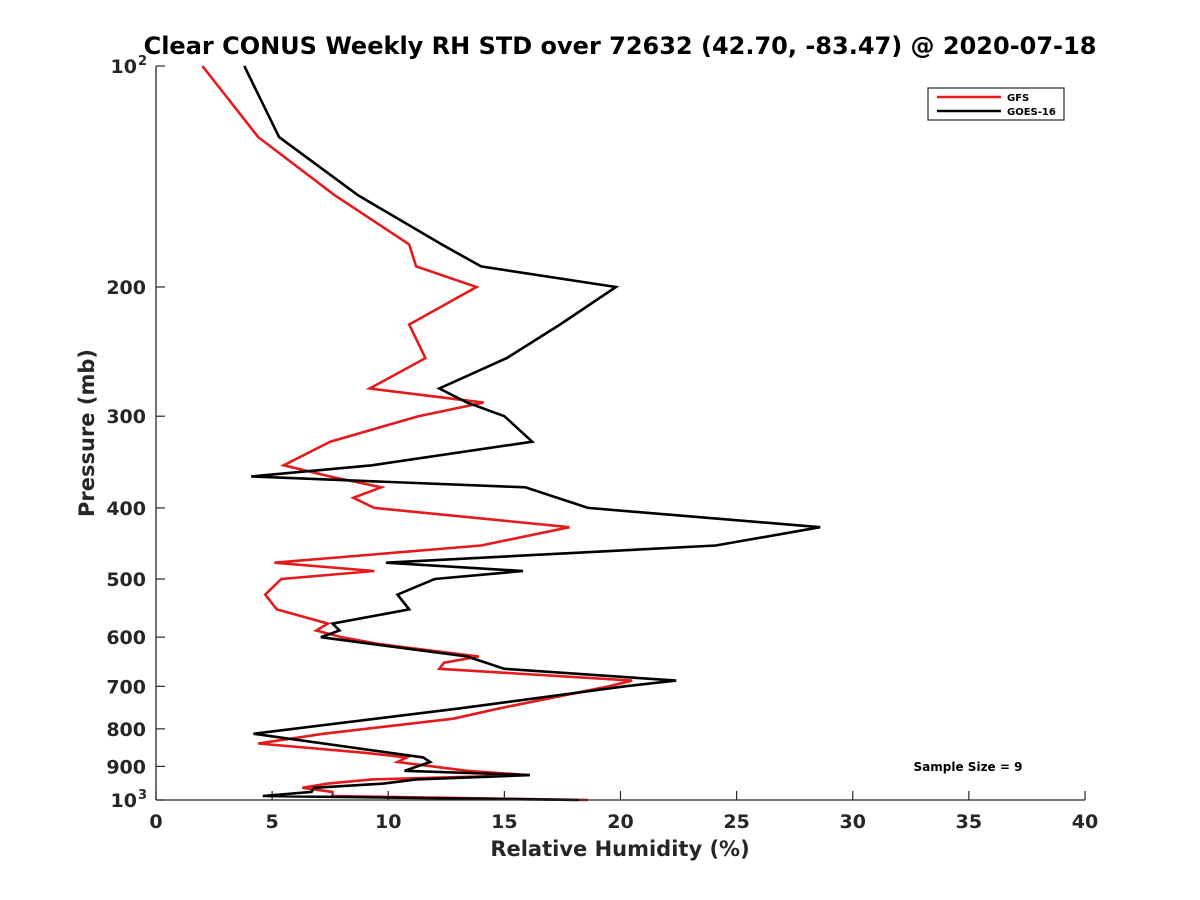 This screenshot has width=1200, height=900. Describe the element at coordinates (1018, 98) in the screenshot. I see `legend-label-gfs: GFS` at that location.